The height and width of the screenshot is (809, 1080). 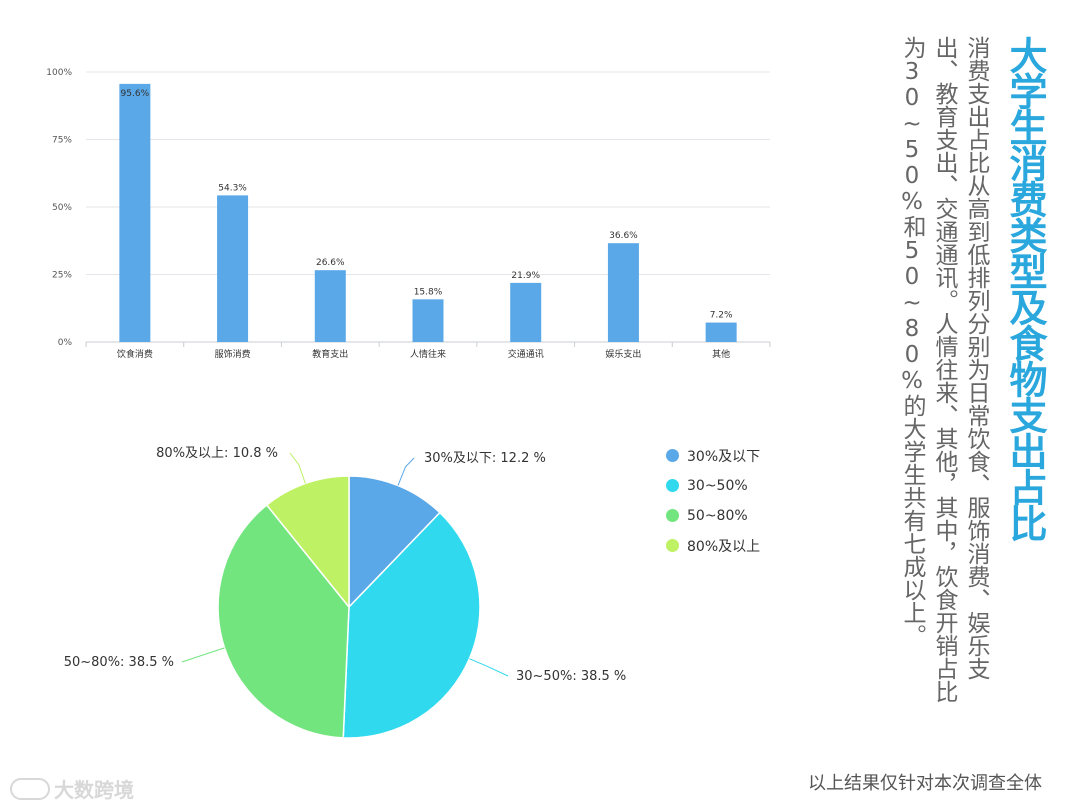 I want to click on watermark-text: 大数跨境, so click(x=94, y=790).